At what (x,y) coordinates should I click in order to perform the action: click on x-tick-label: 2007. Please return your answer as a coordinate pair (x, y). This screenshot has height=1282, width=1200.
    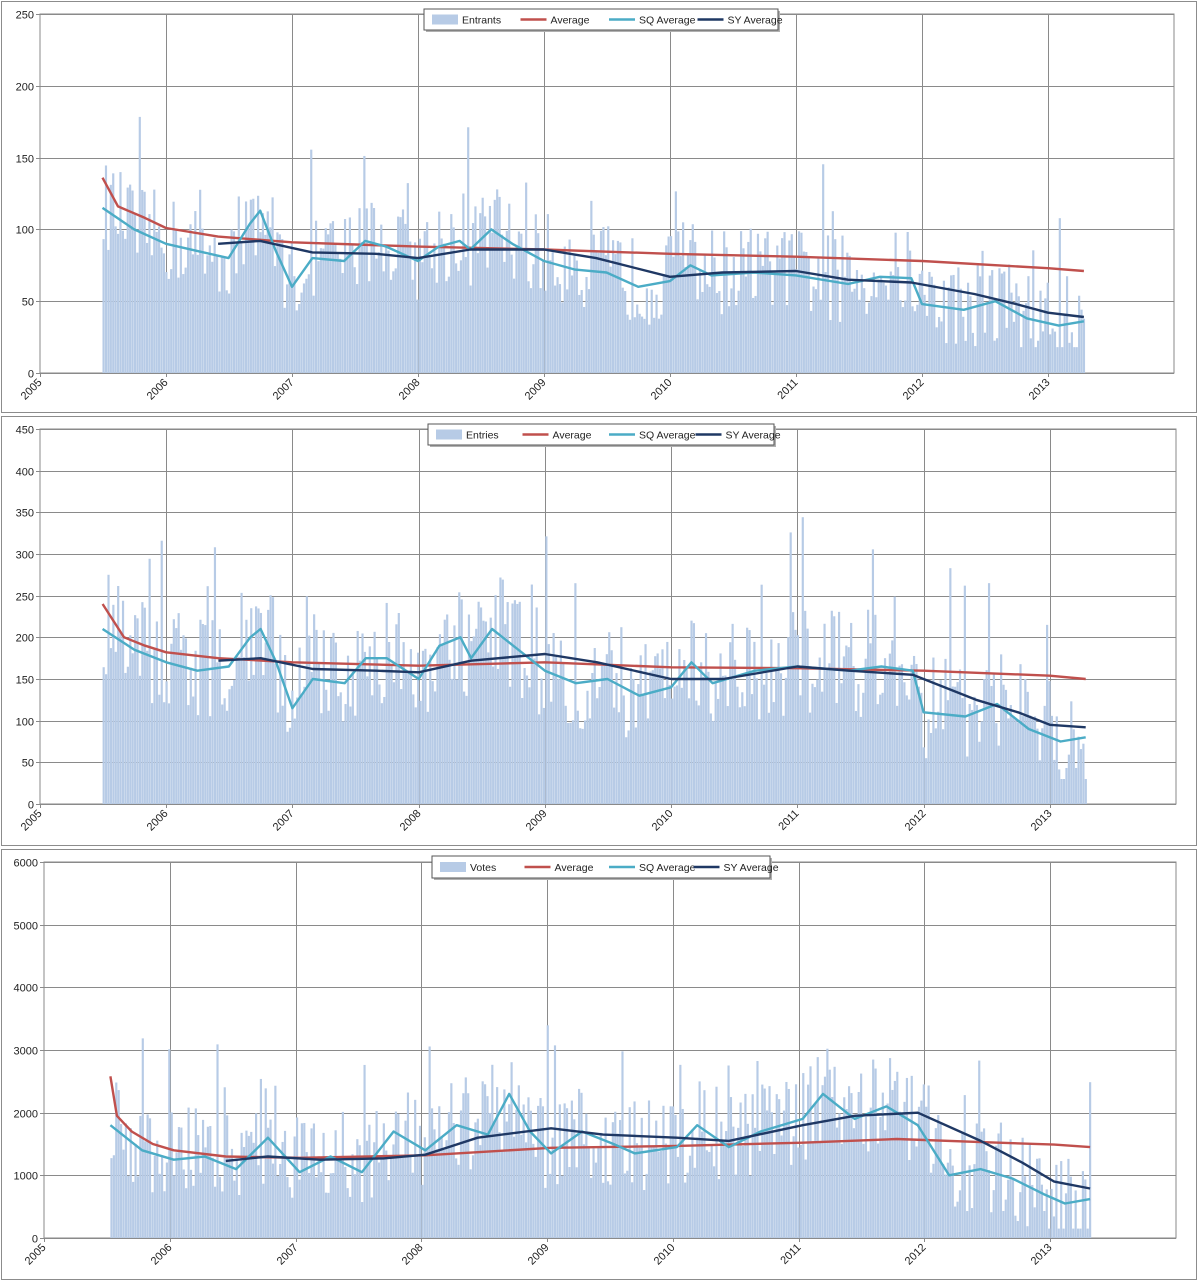
    Looking at the image, I should click on (288, 1255).